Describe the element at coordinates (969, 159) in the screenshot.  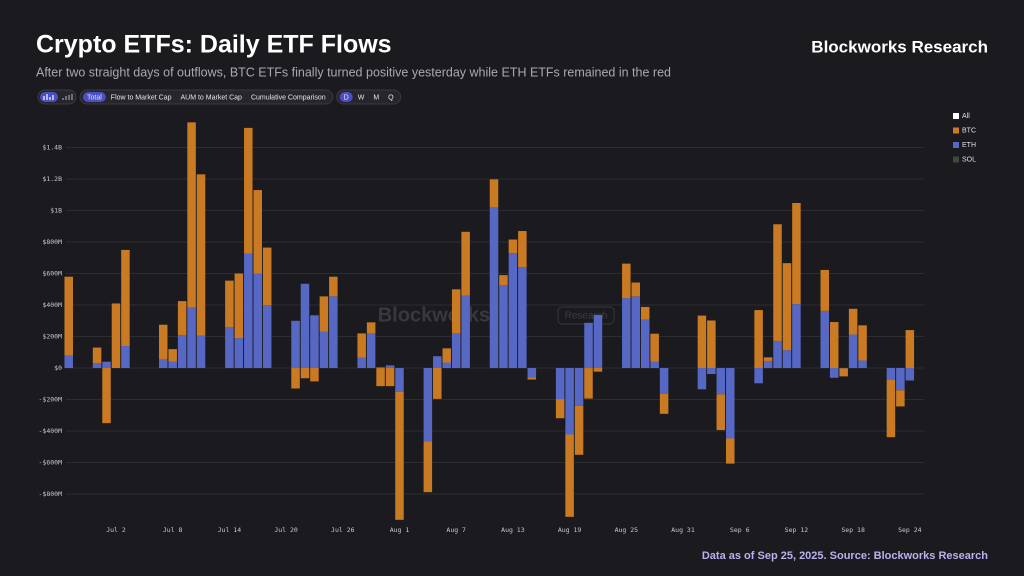
I see `legend-label: SOL` at that location.